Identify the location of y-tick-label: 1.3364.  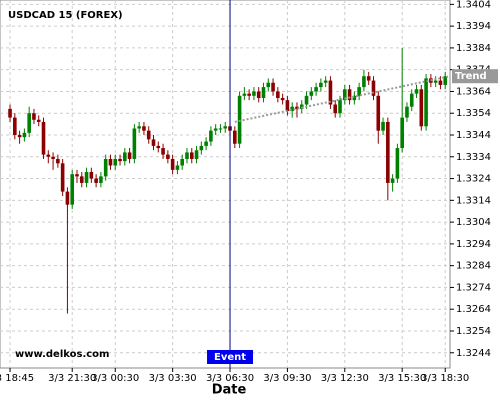
(473, 91).